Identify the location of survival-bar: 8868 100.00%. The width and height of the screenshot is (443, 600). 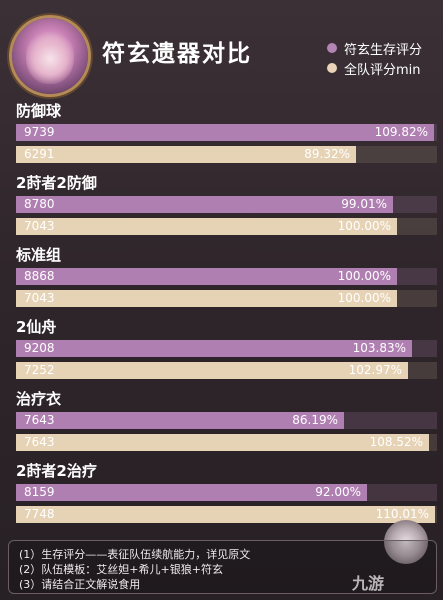
(226, 276).